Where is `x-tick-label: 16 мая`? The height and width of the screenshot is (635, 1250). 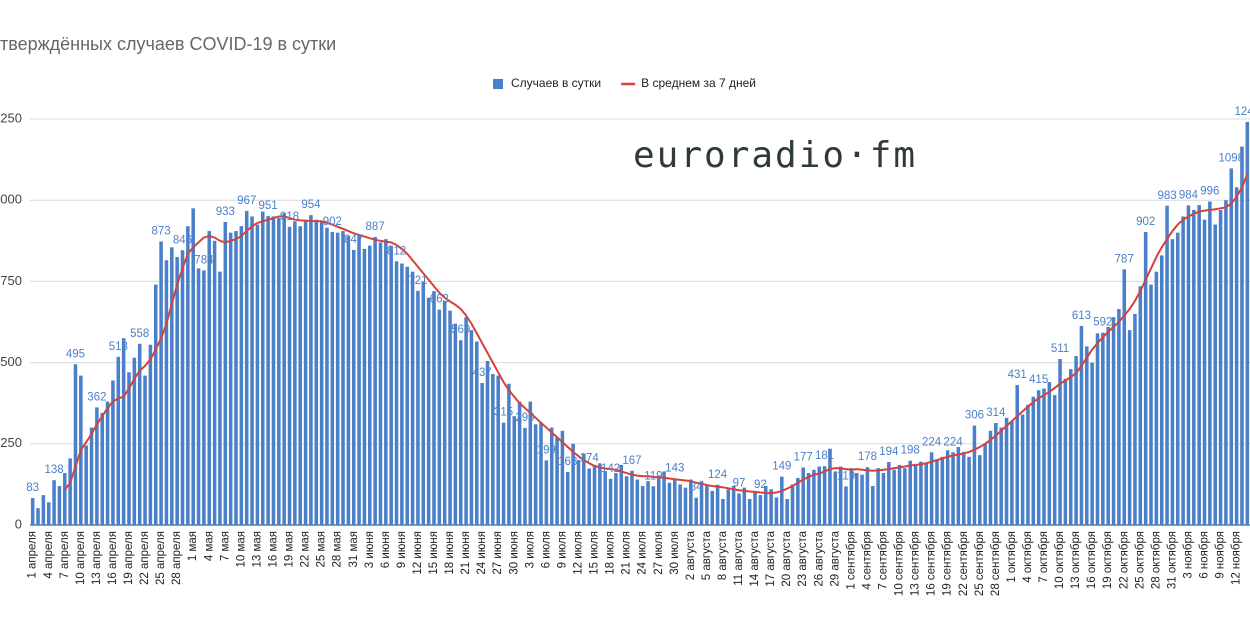 x-tick-label: 16 мая is located at coordinates (273, 549).